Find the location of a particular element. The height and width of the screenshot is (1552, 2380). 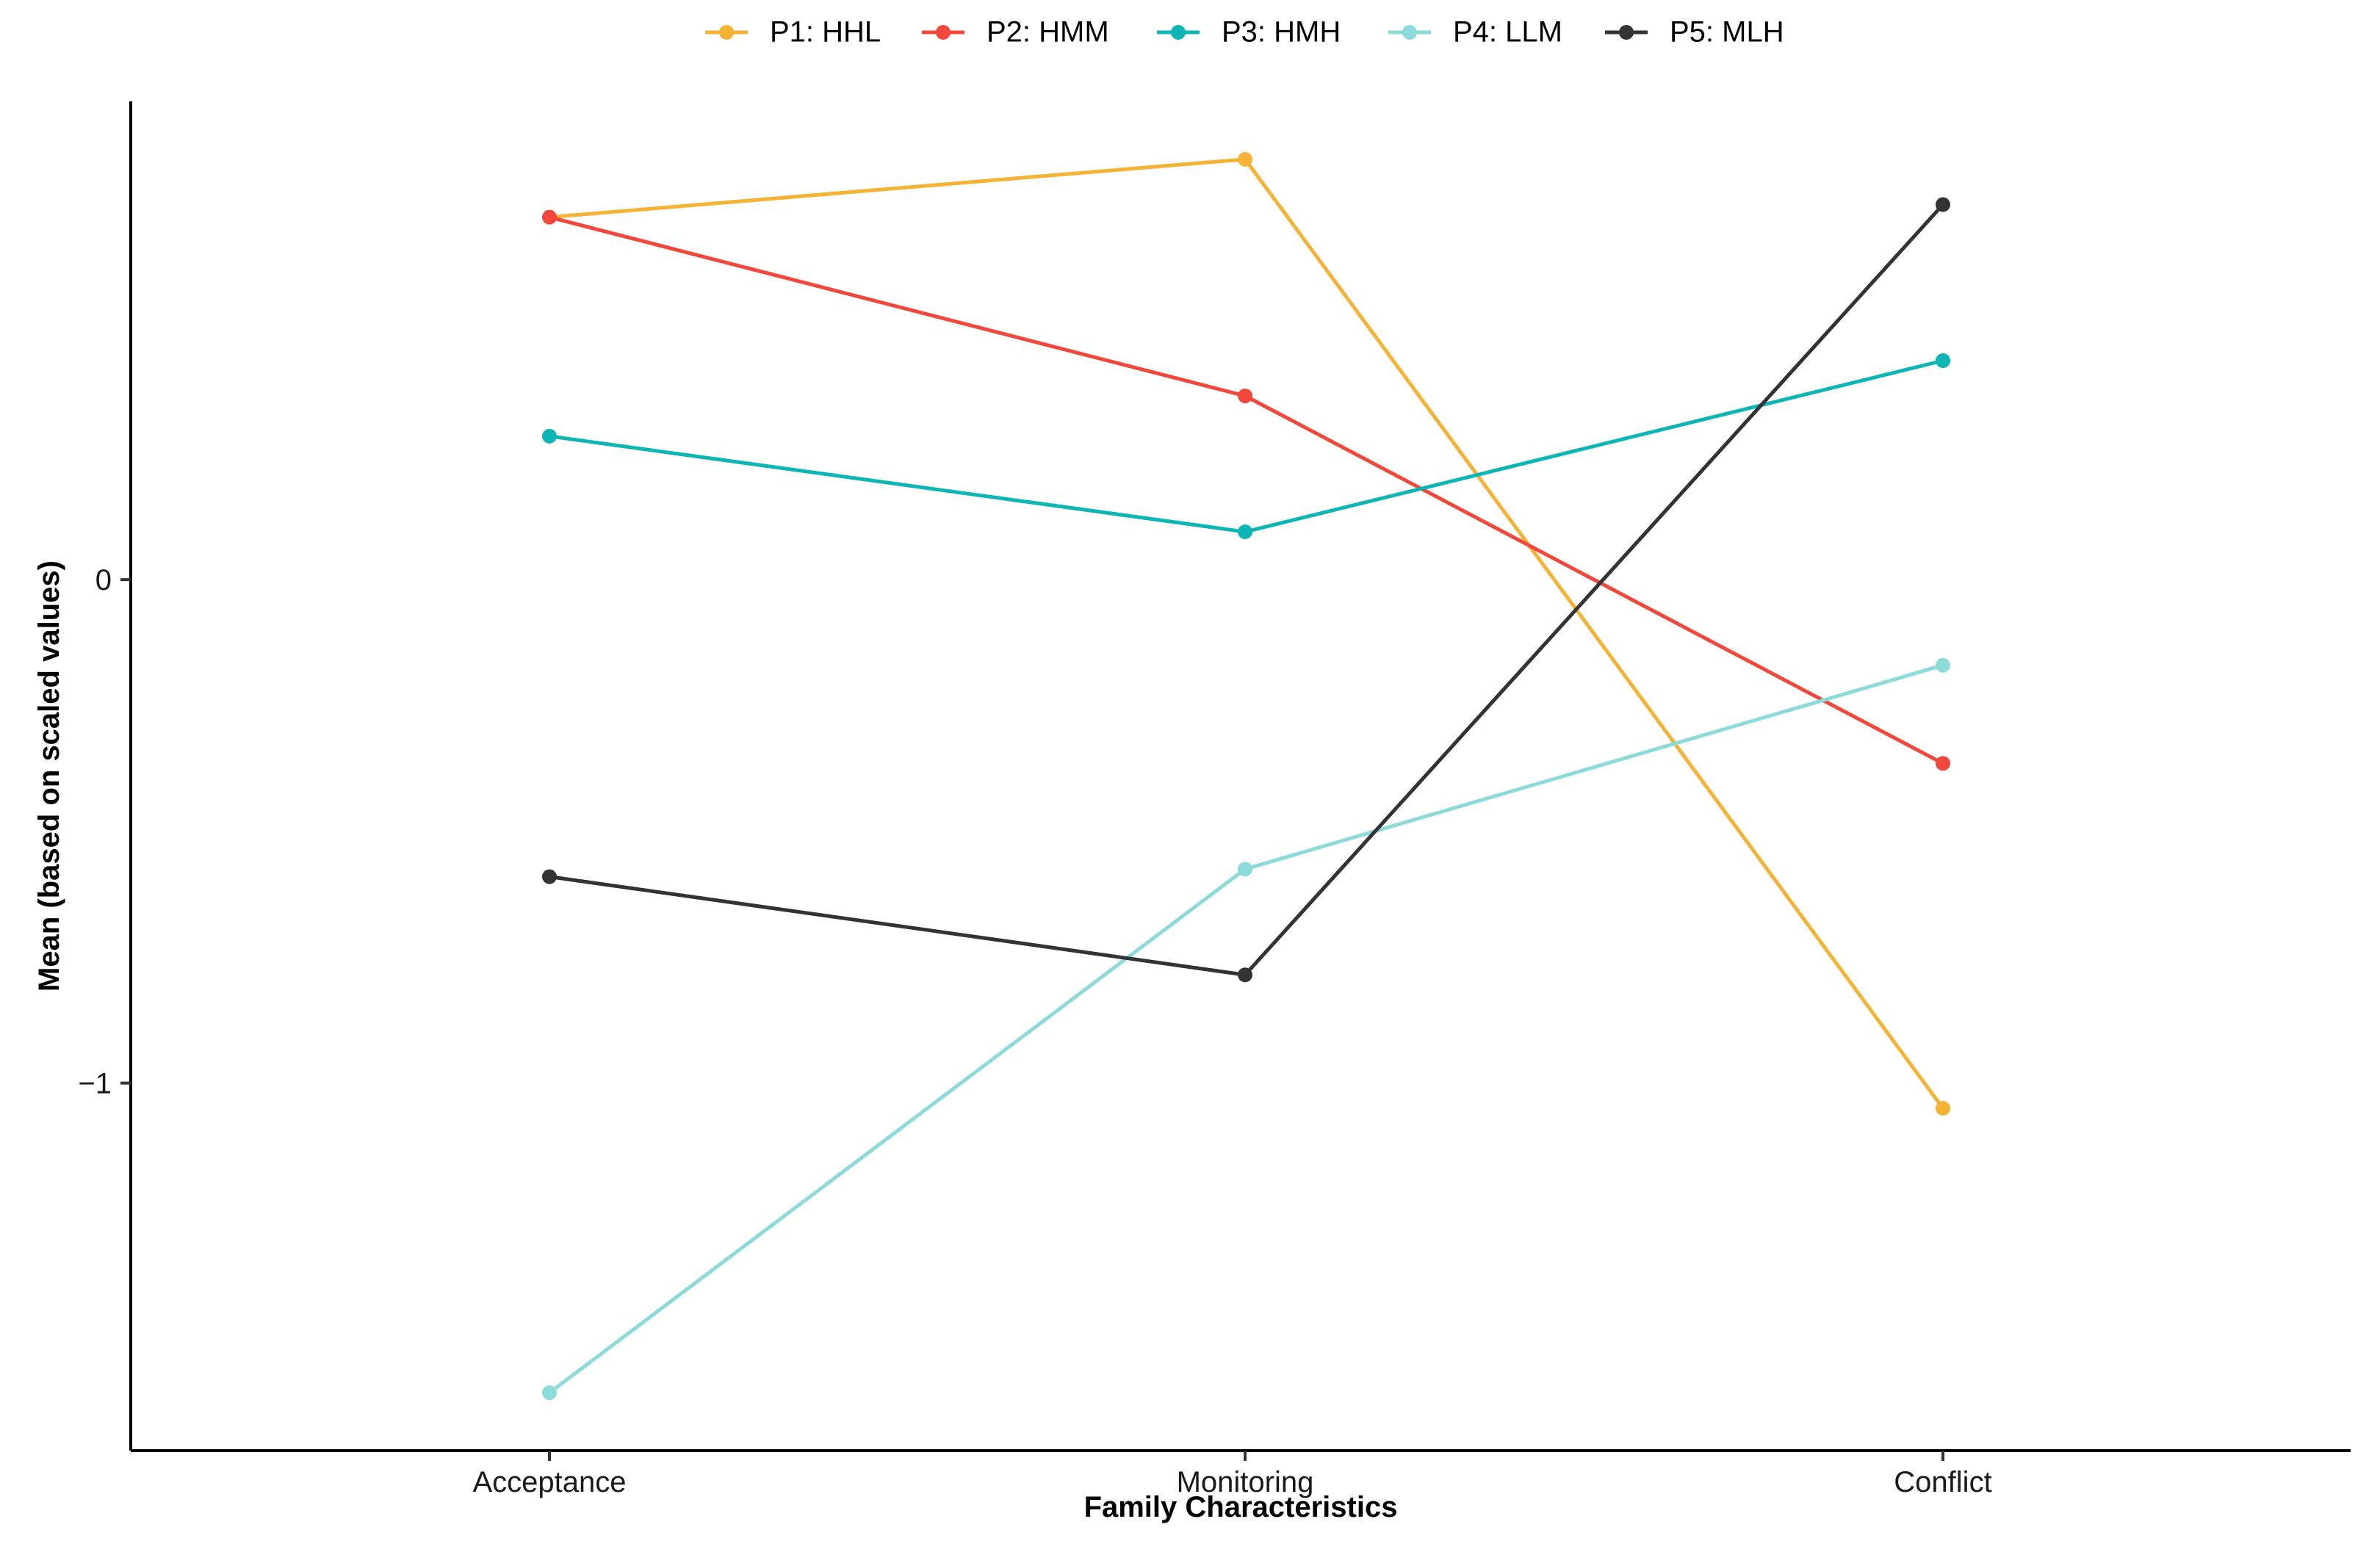

legend-label: P1: HHL is located at coordinates (826, 32).